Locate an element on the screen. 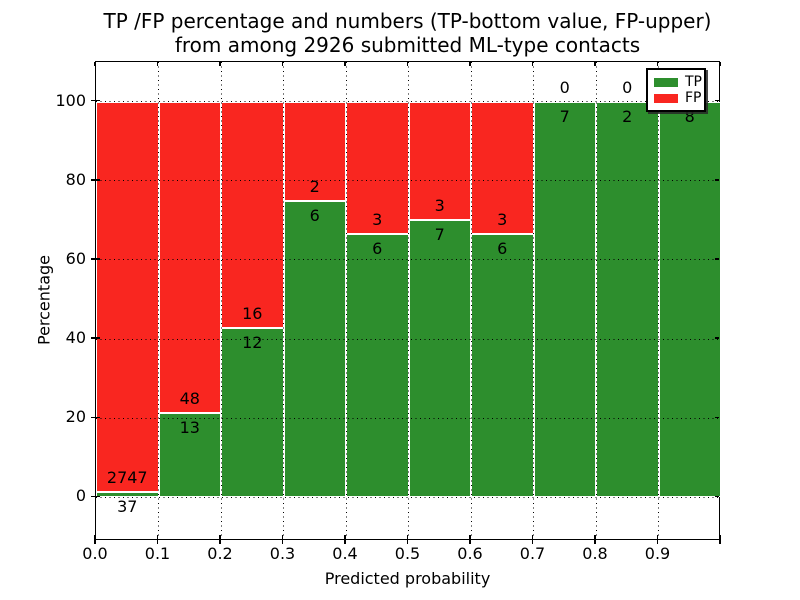  tp-count-label: 13 is located at coordinates (189, 428).